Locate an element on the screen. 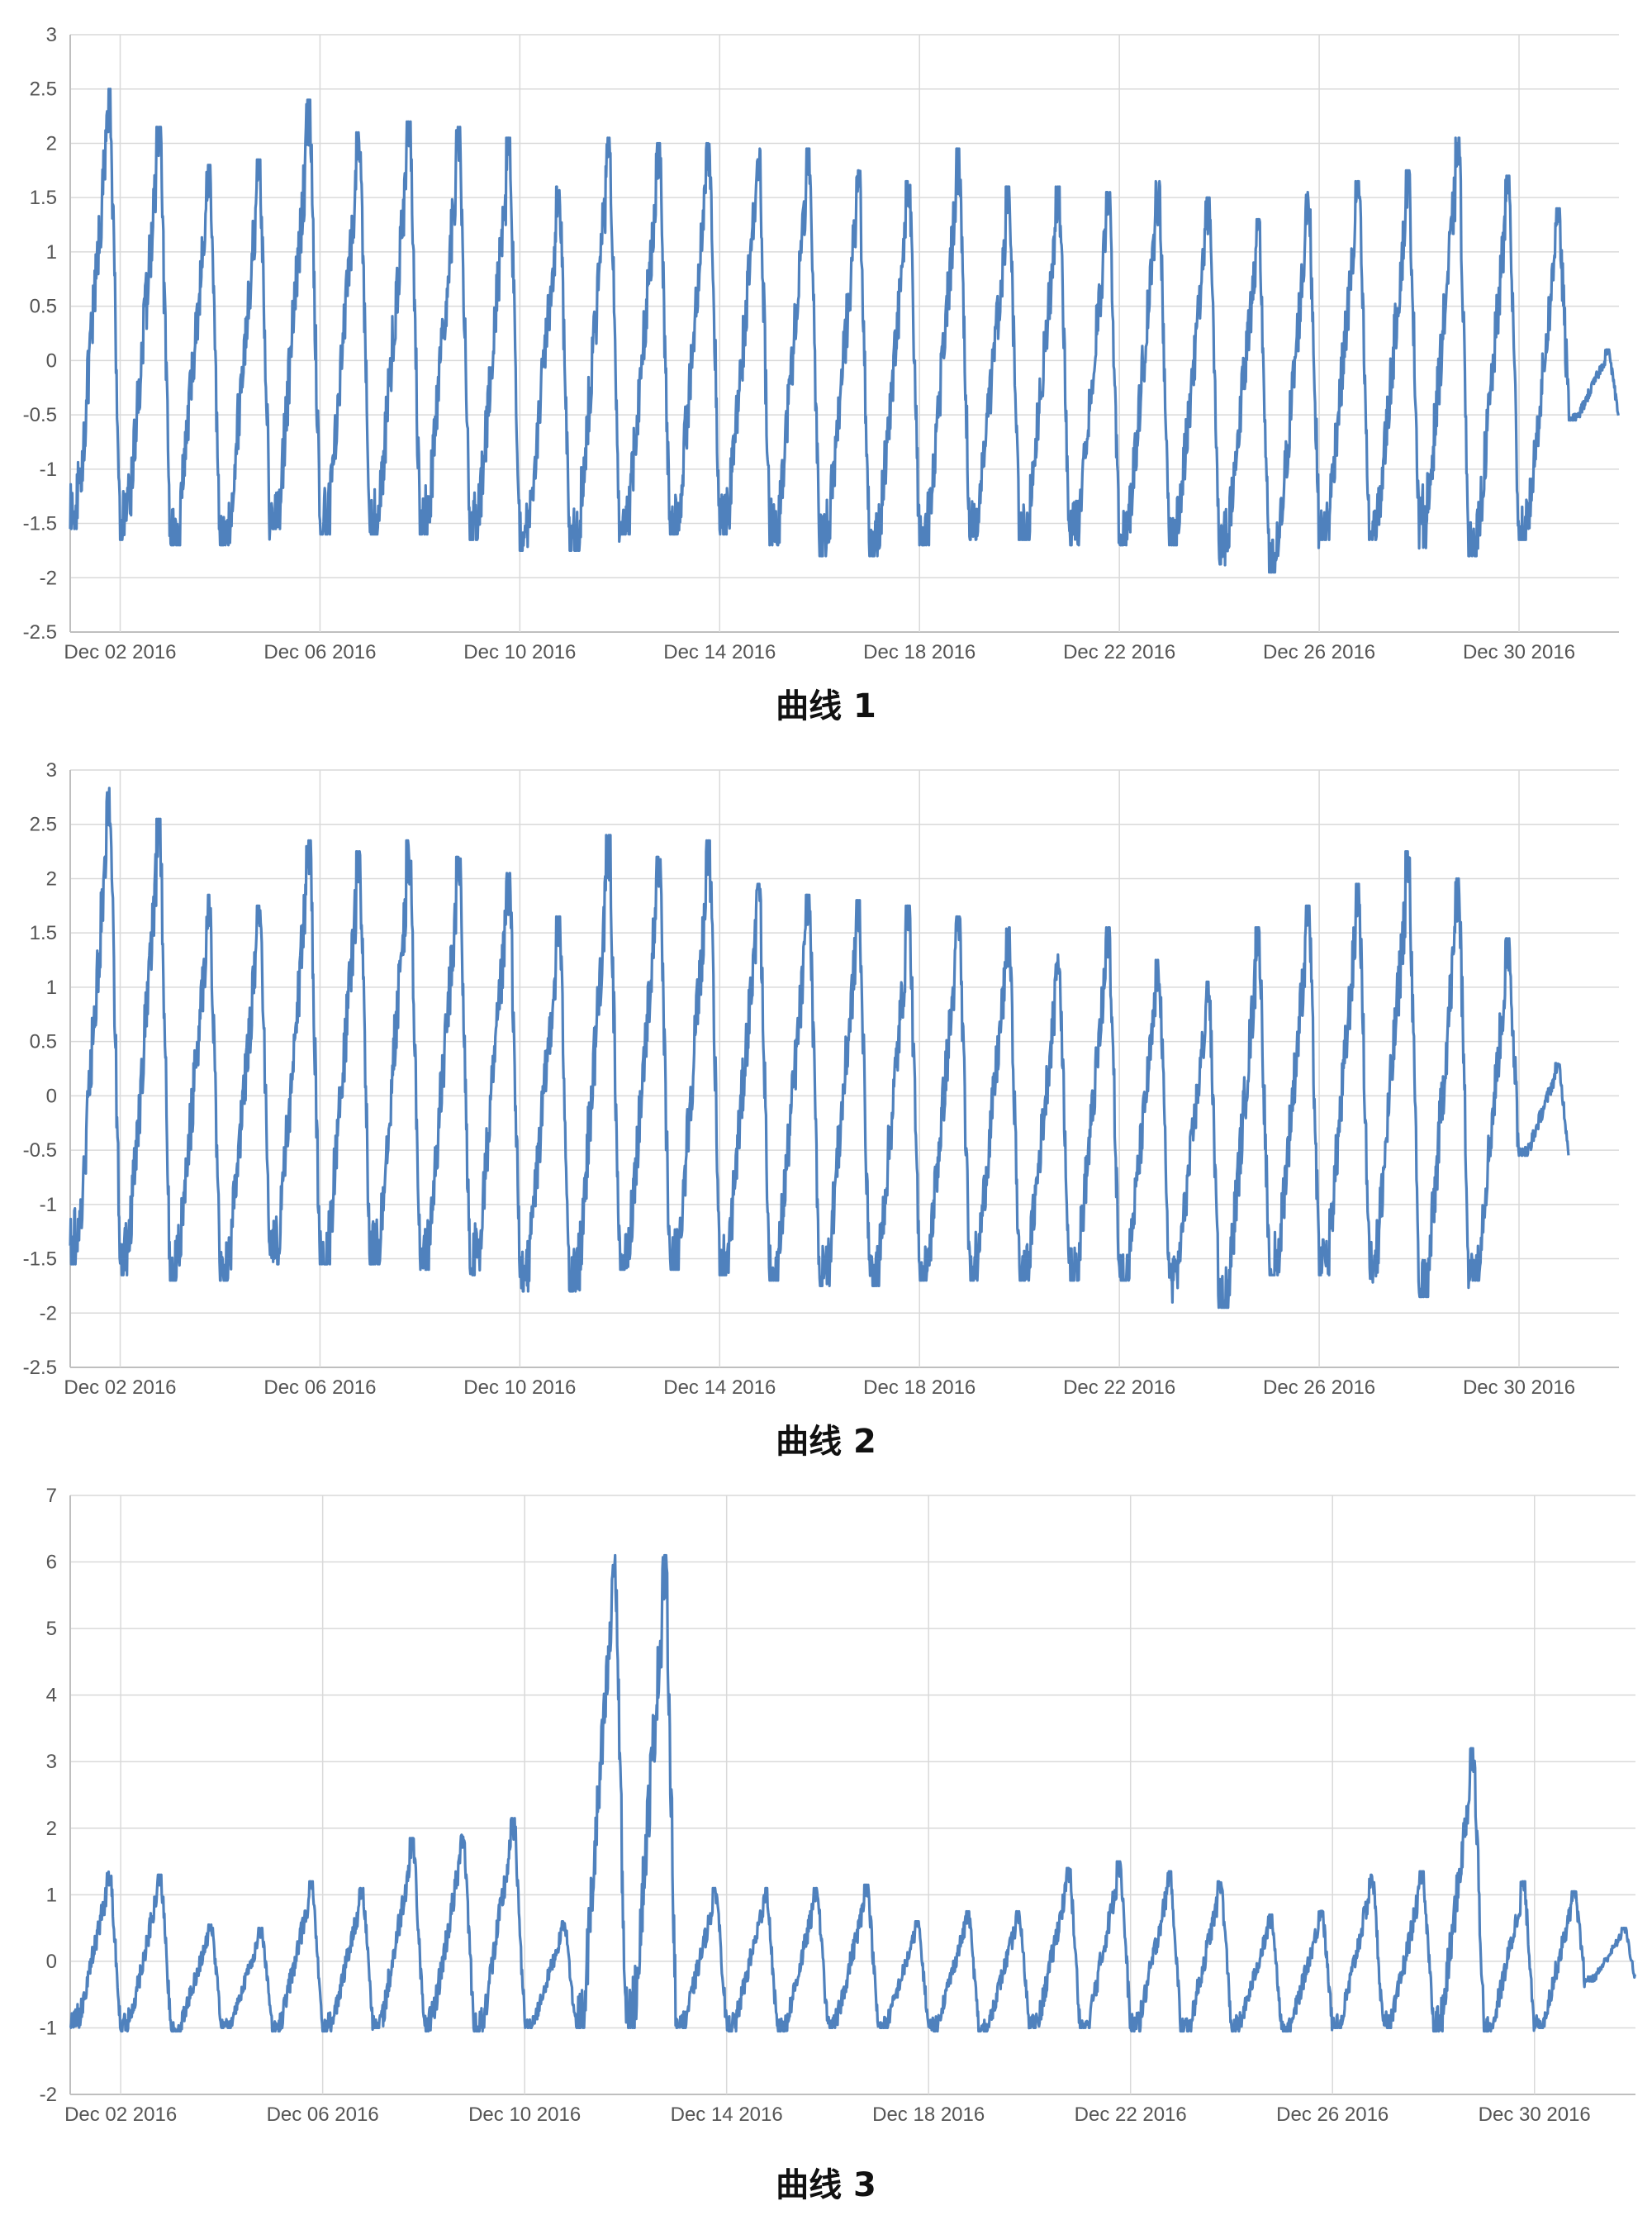 The height and width of the screenshot is (2239, 1652). chart-caption-3: 曲线 3 is located at coordinates (826, 2185).